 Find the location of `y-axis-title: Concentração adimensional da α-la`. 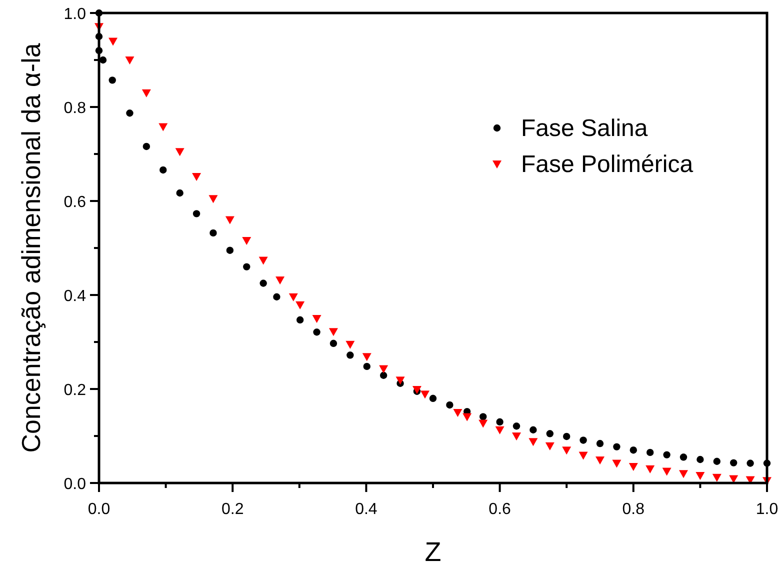

y-axis-title: Concentração adimensional da α-la is located at coordinates (31, 247).